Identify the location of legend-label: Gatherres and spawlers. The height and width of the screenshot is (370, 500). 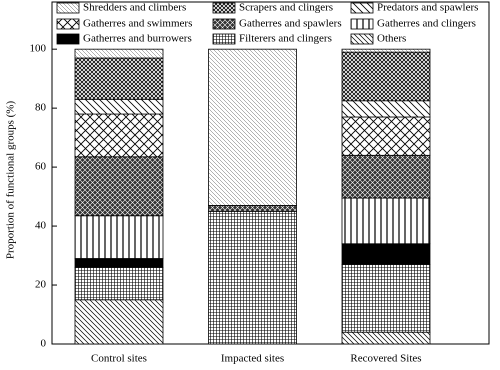
(290, 24).